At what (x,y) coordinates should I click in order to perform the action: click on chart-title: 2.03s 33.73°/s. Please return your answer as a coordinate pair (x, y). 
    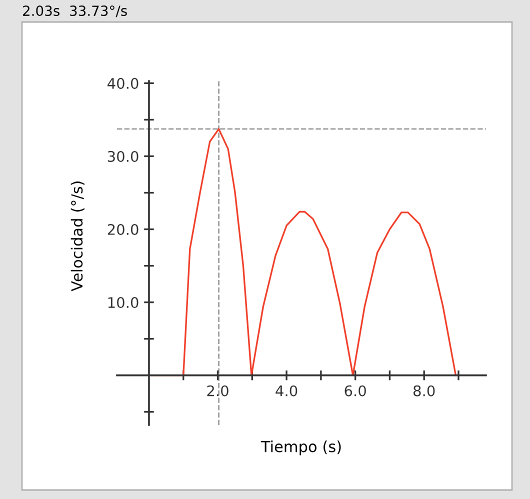
    Looking at the image, I should click on (75, 12).